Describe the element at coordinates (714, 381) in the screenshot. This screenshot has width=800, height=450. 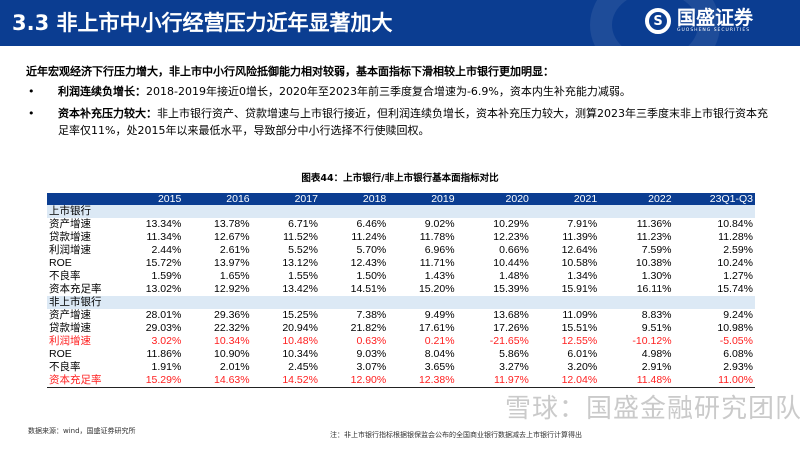
I see `table-cell: 11.00%` at that location.